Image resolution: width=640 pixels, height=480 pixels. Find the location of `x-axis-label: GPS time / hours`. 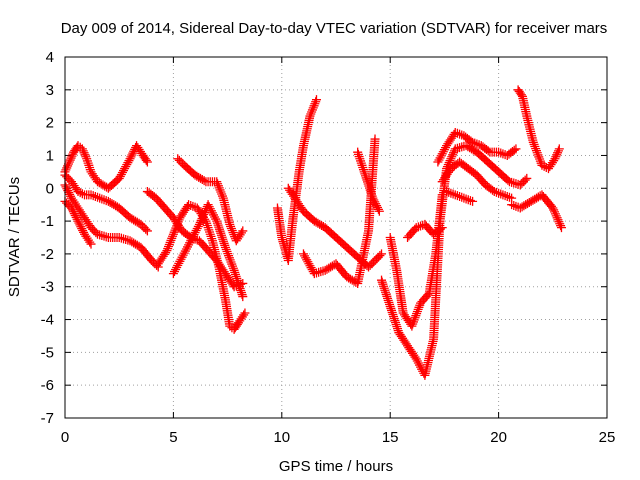

x-axis-label: GPS time / hours is located at coordinates (336, 466).